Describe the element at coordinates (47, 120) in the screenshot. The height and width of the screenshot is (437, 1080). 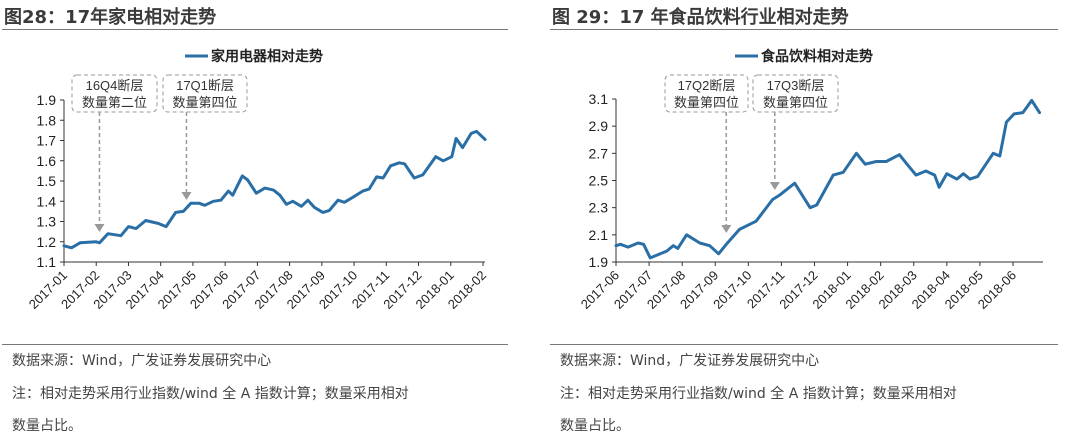
I see `y-tick-label: 1.8` at that location.